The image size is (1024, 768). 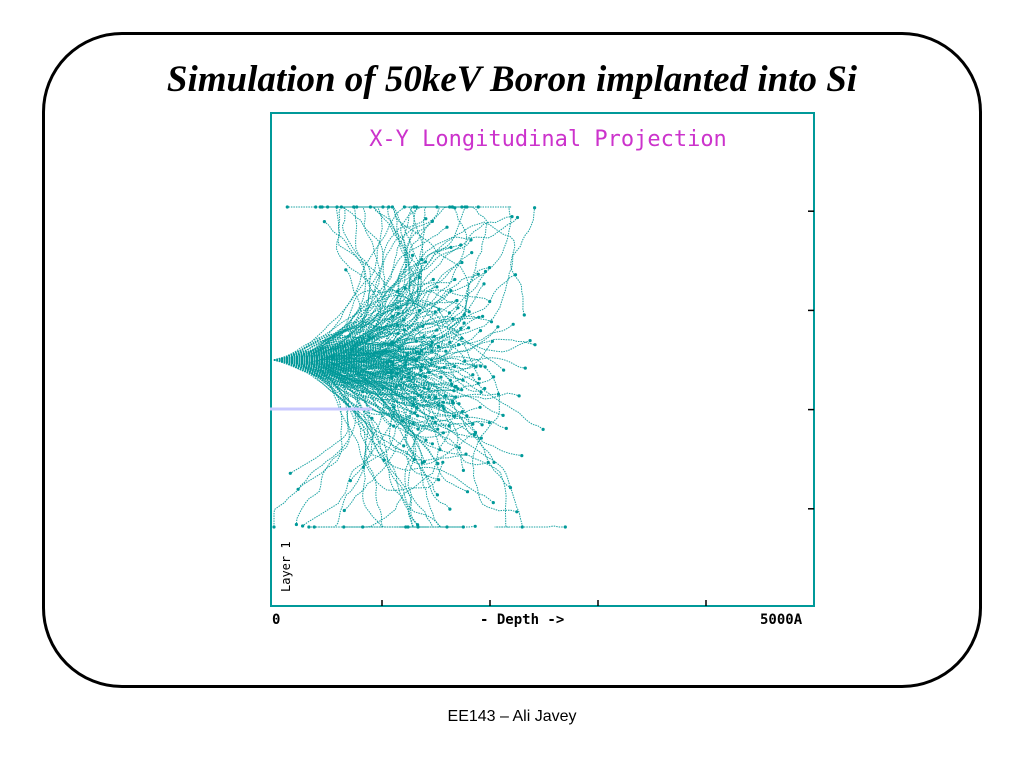 What do you see at coordinates (548, 139) in the screenshot?
I see `chart-title: X-Y Longitudinal Projection` at bounding box center [548, 139].